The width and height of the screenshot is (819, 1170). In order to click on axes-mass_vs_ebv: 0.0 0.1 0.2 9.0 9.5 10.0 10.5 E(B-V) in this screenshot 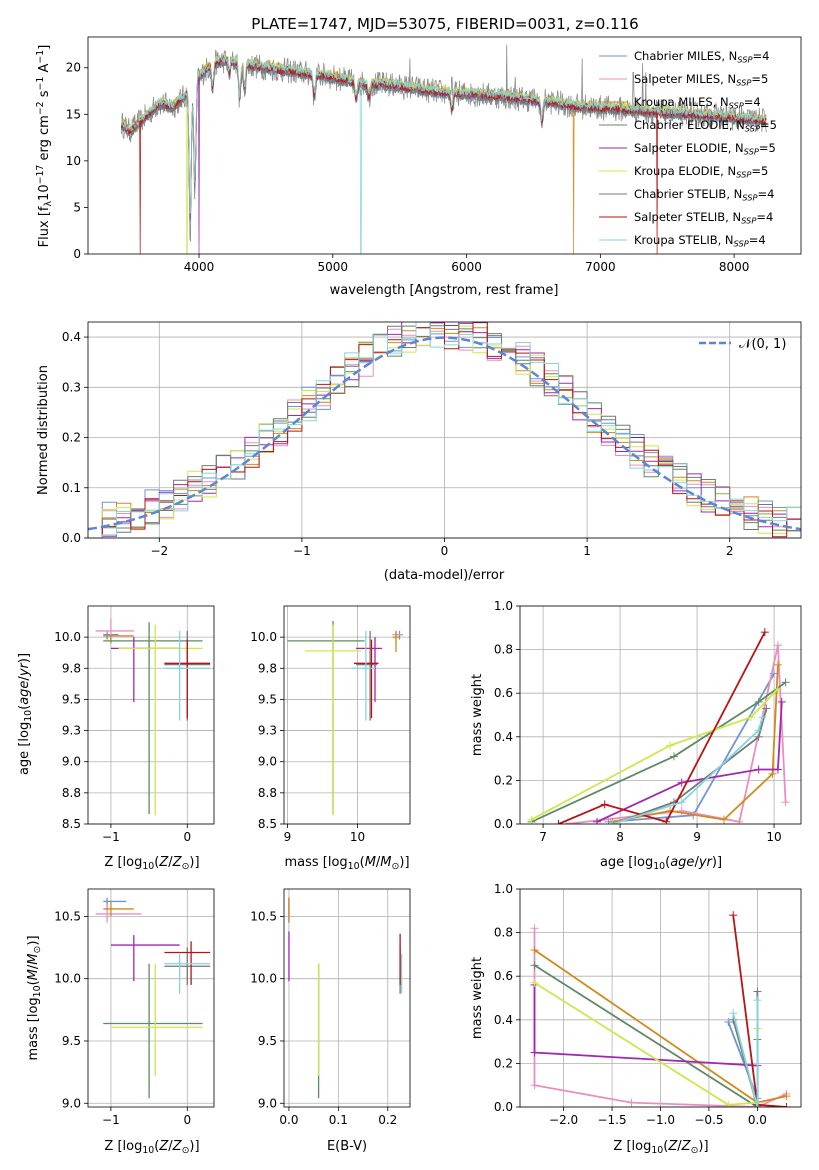, I will do `click(330, 1021)`.